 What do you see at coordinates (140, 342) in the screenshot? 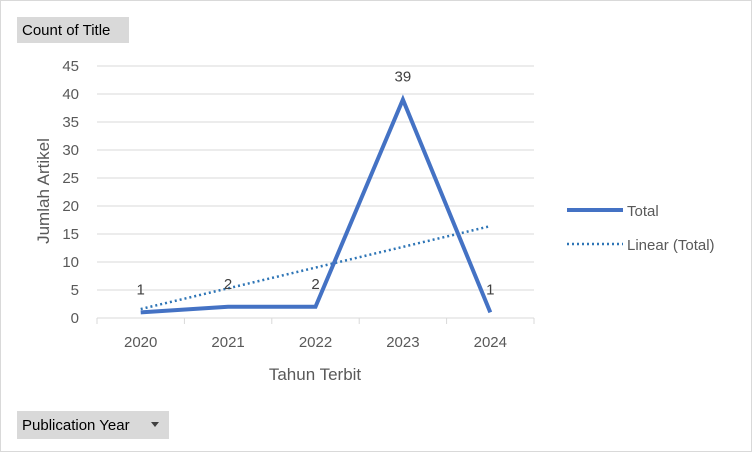
I see `x-tick-label: 2020` at bounding box center [140, 342].